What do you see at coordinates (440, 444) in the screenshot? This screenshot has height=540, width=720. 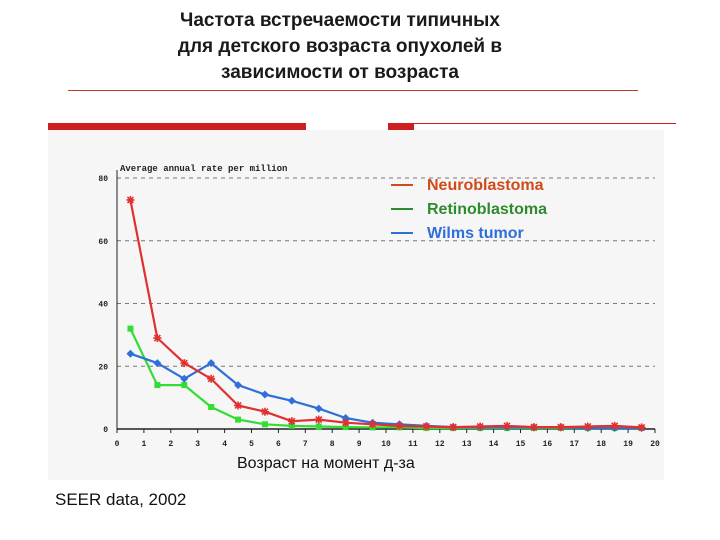 I see `x-tick-label: 12` at bounding box center [440, 444].